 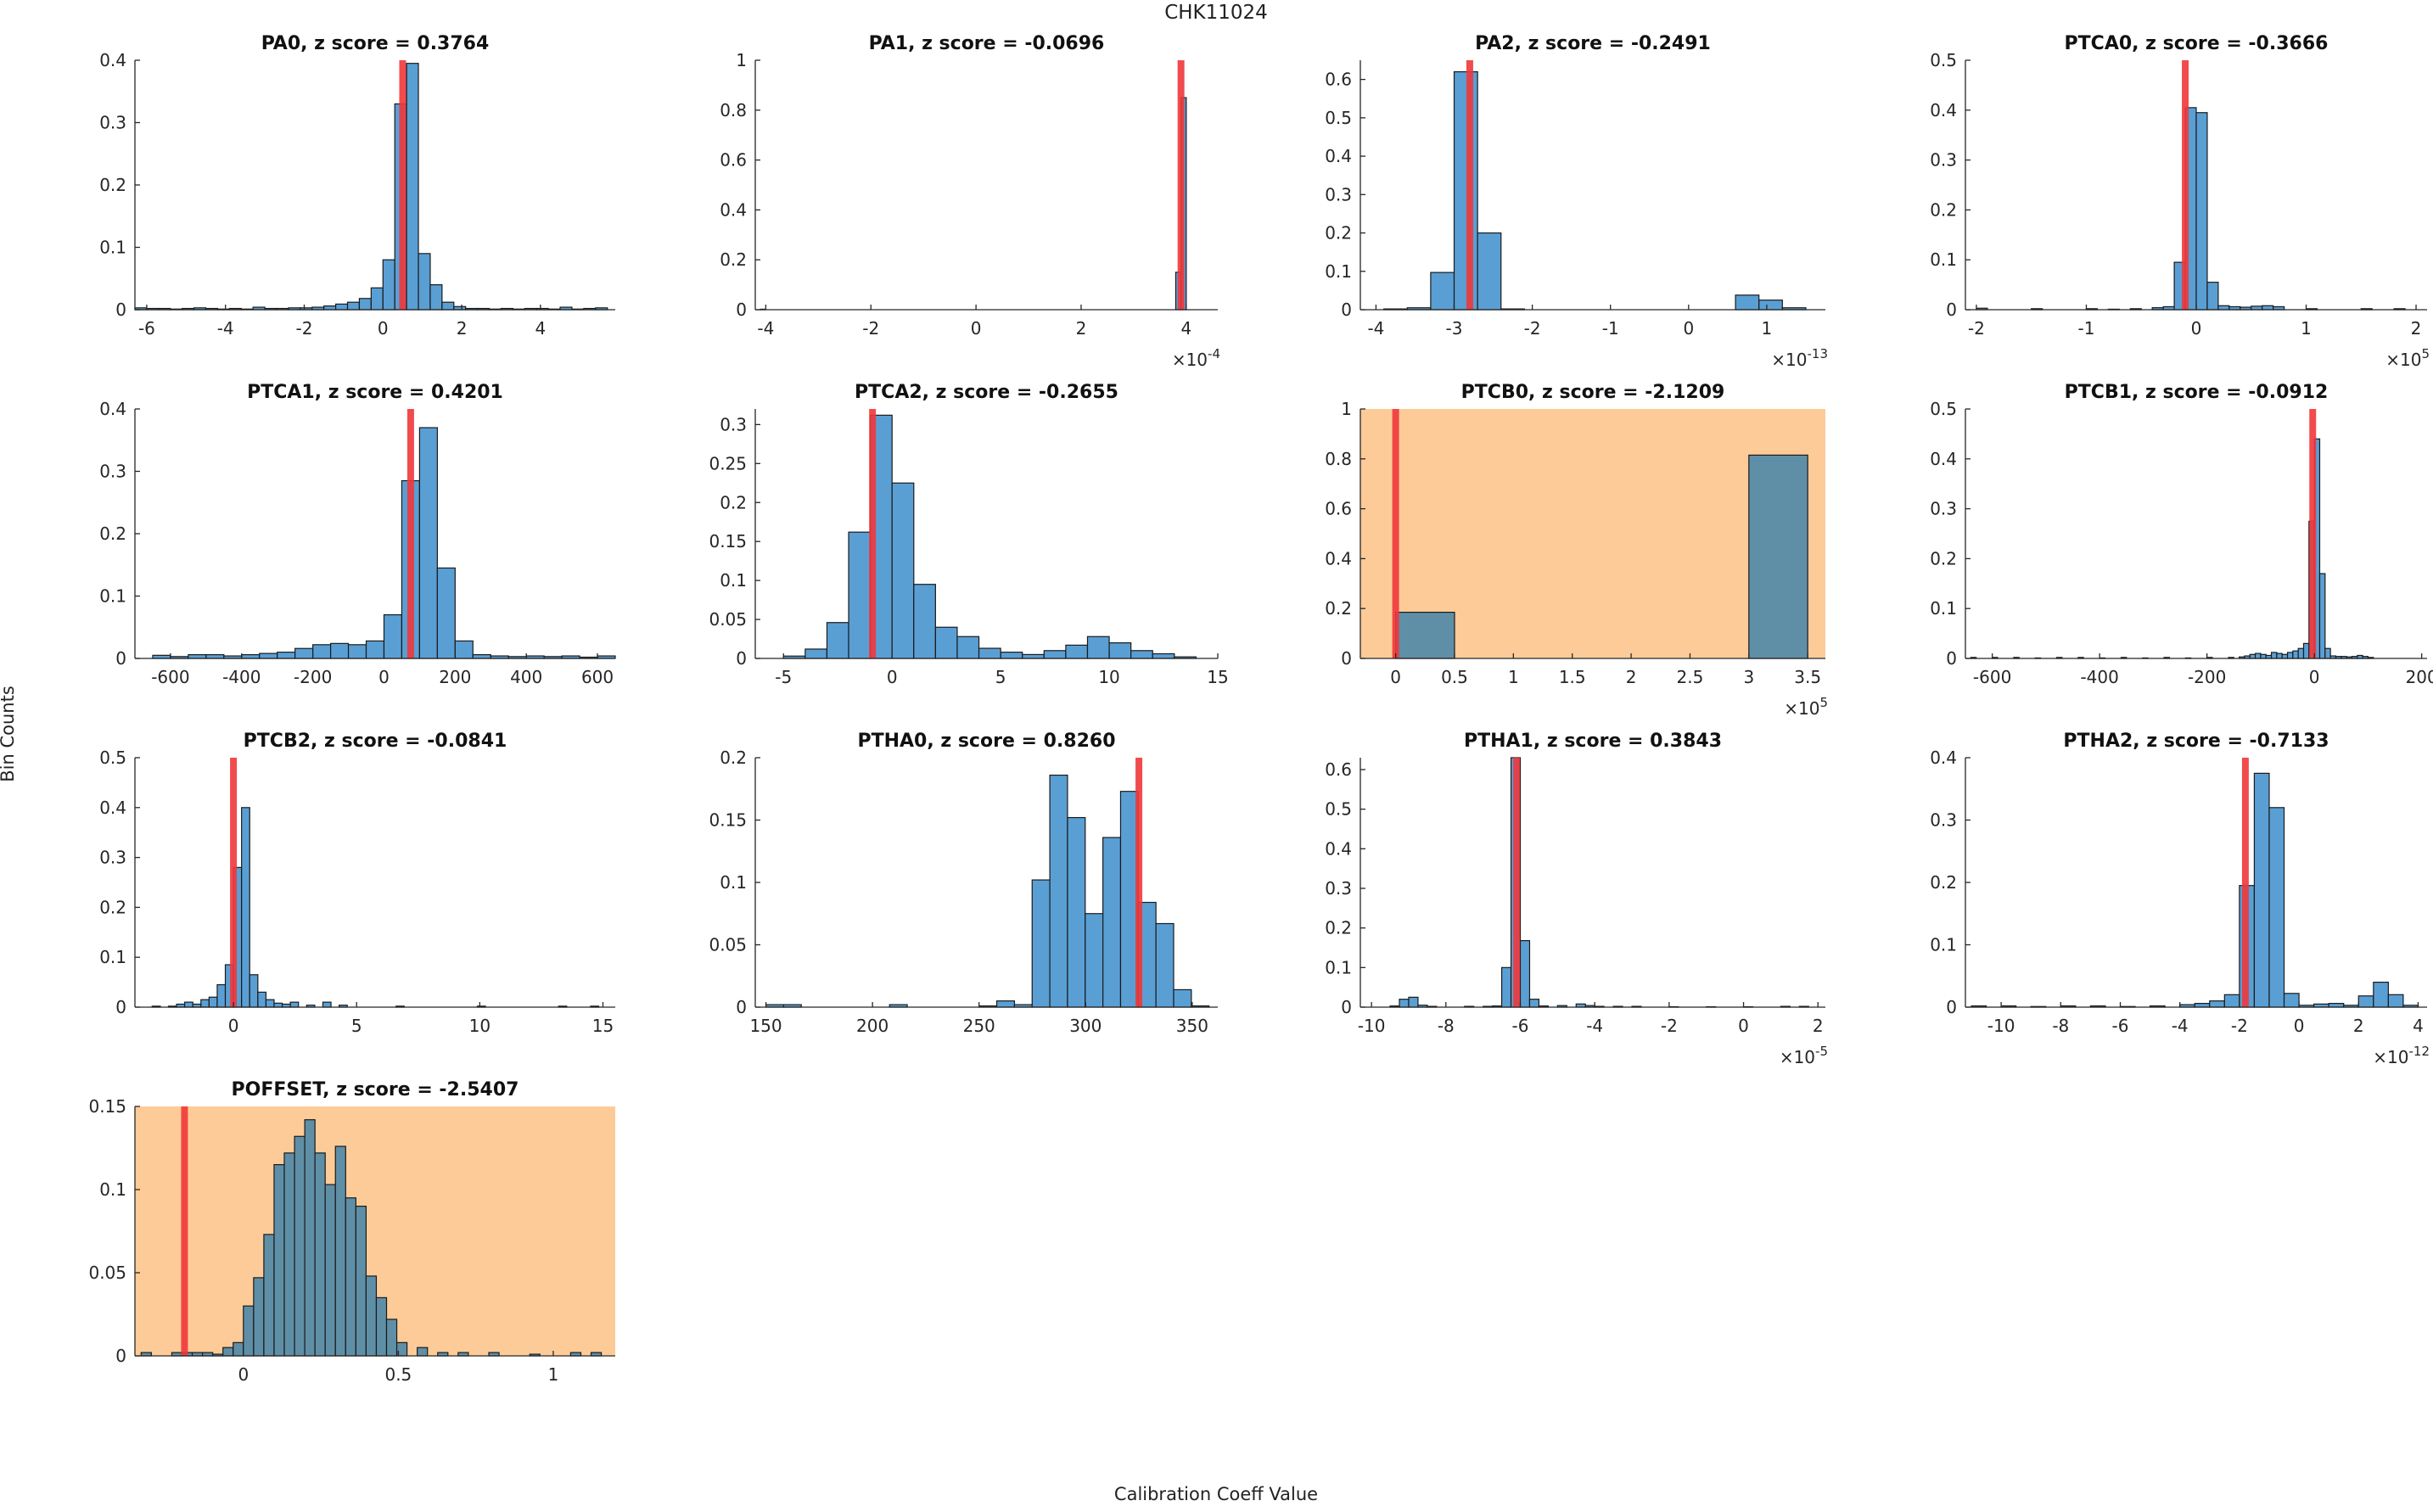 I want to click on subplot-title: PTCA0, z score = -0.3666, so click(x=2197, y=44).